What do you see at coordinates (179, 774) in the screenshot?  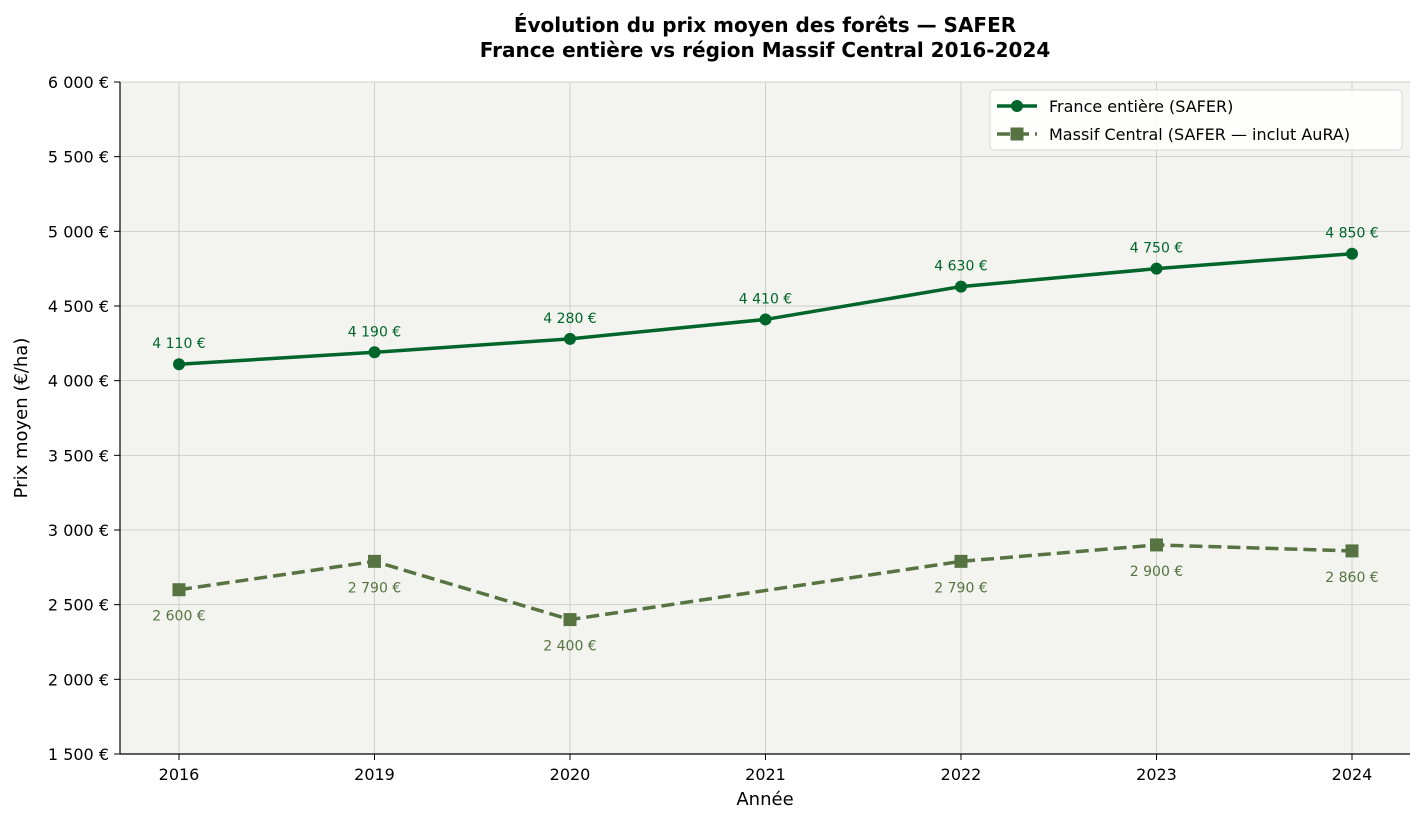 I see `x-tick-label: 2016` at bounding box center [179, 774].